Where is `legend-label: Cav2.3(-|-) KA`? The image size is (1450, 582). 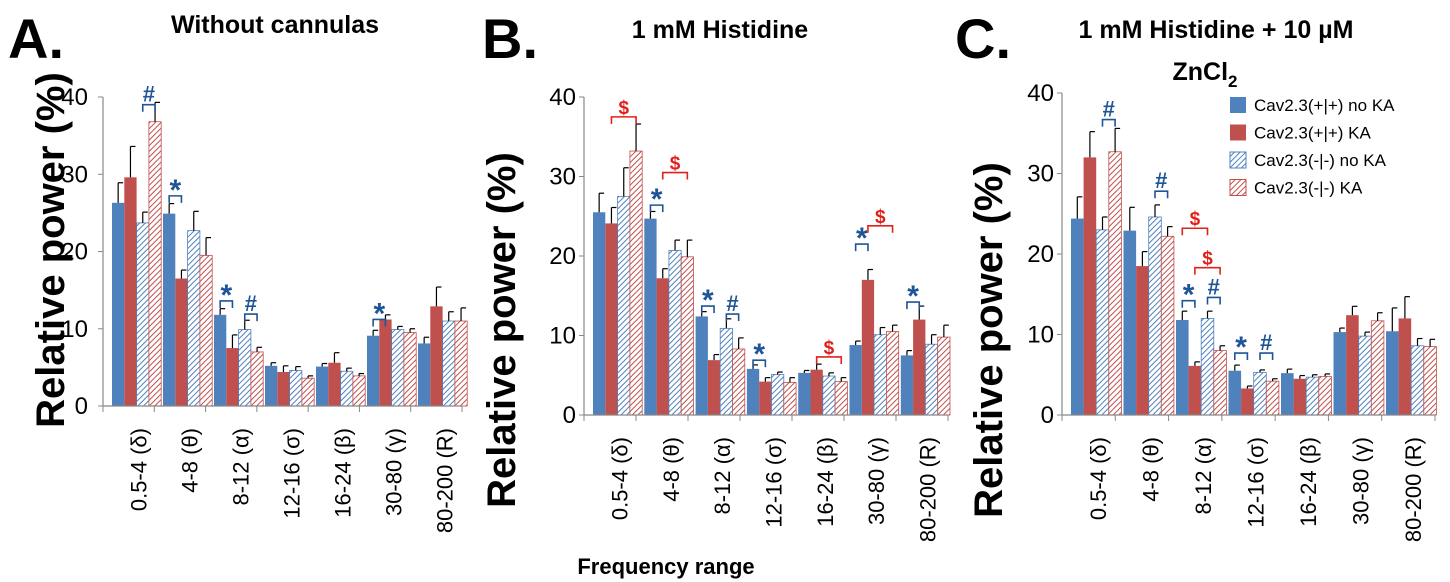 legend-label: Cav2.3(-|-) KA is located at coordinates (1308, 188).